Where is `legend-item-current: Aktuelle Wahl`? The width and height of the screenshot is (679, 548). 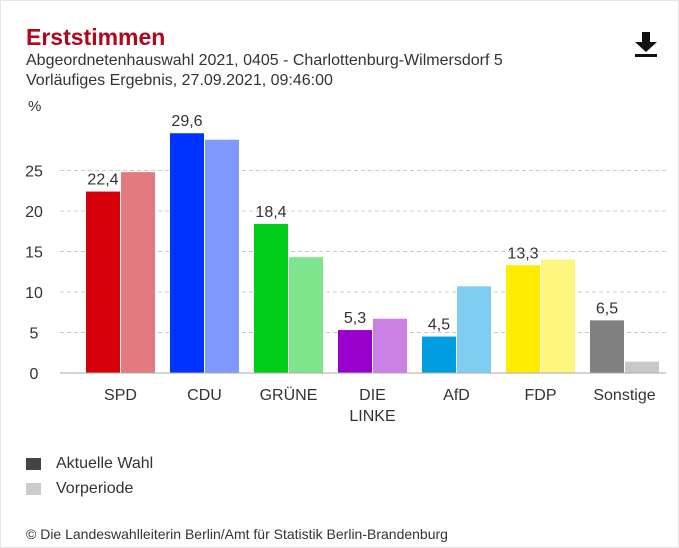
legend-item-current: Aktuelle Wahl is located at coordinates (89, 464).